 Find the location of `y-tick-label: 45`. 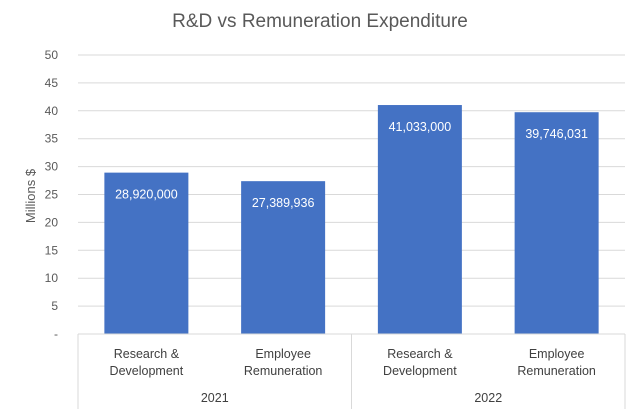

y-tick-label: 45 is located at coordinates (52, 83).